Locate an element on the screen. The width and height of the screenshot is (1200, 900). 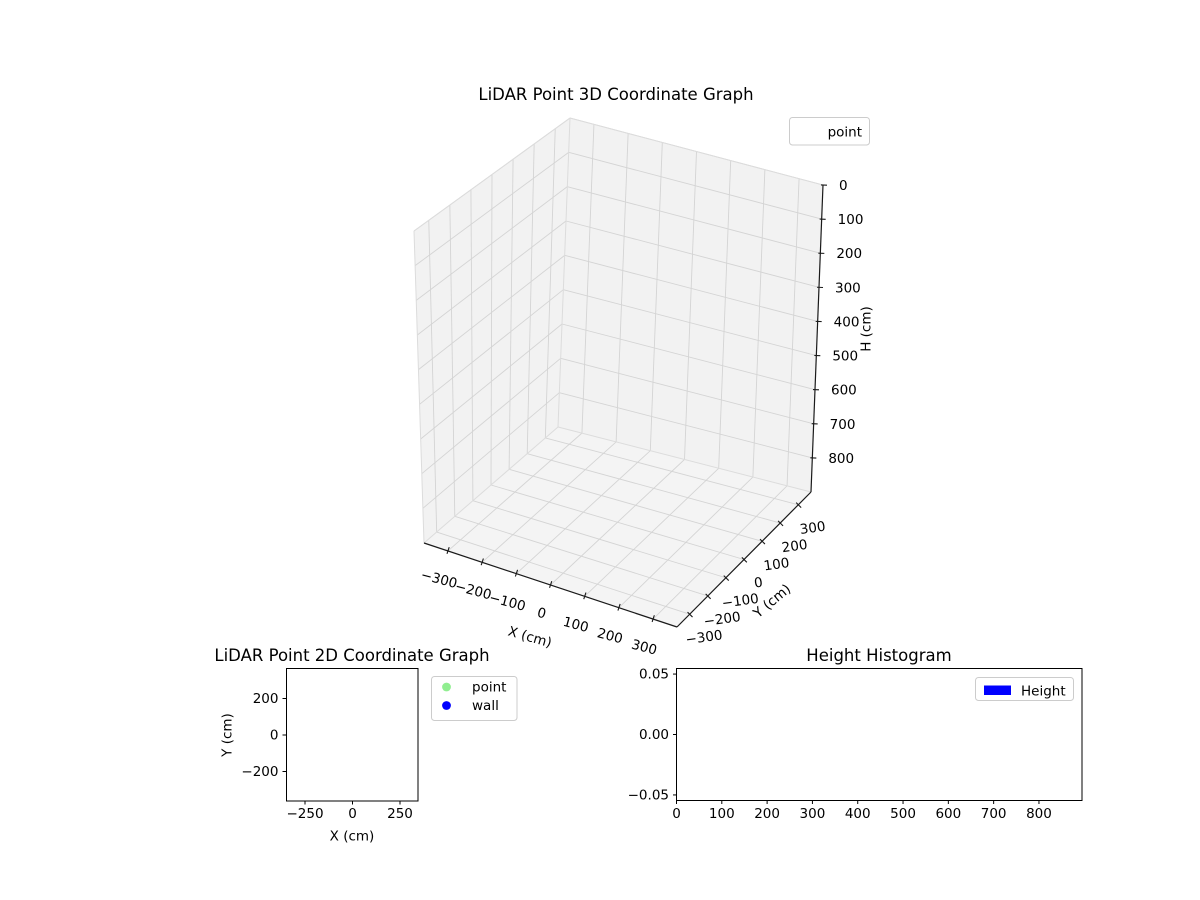
plot2d-area is located at coordinates (352, 735).